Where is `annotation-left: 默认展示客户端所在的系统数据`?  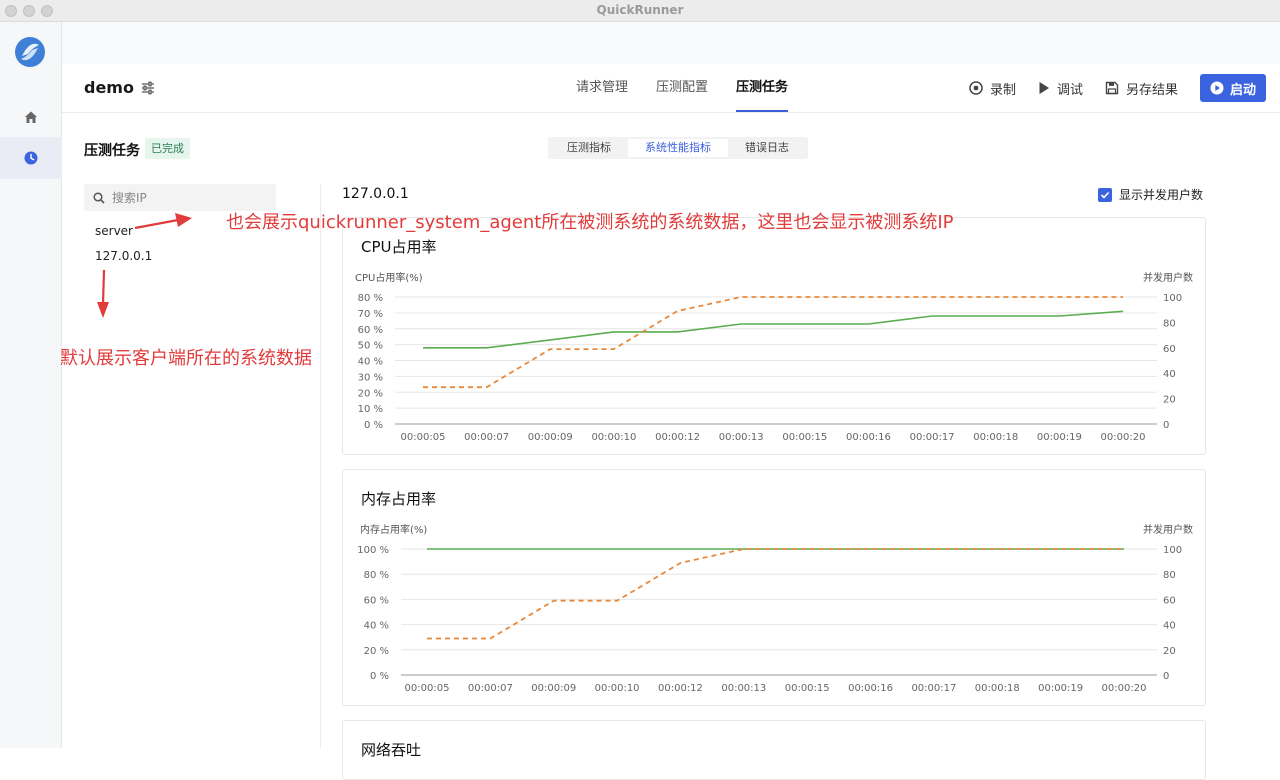 annotation-left: 默认展示客户端所在的系统数据 is located at coordinates (186, 358).